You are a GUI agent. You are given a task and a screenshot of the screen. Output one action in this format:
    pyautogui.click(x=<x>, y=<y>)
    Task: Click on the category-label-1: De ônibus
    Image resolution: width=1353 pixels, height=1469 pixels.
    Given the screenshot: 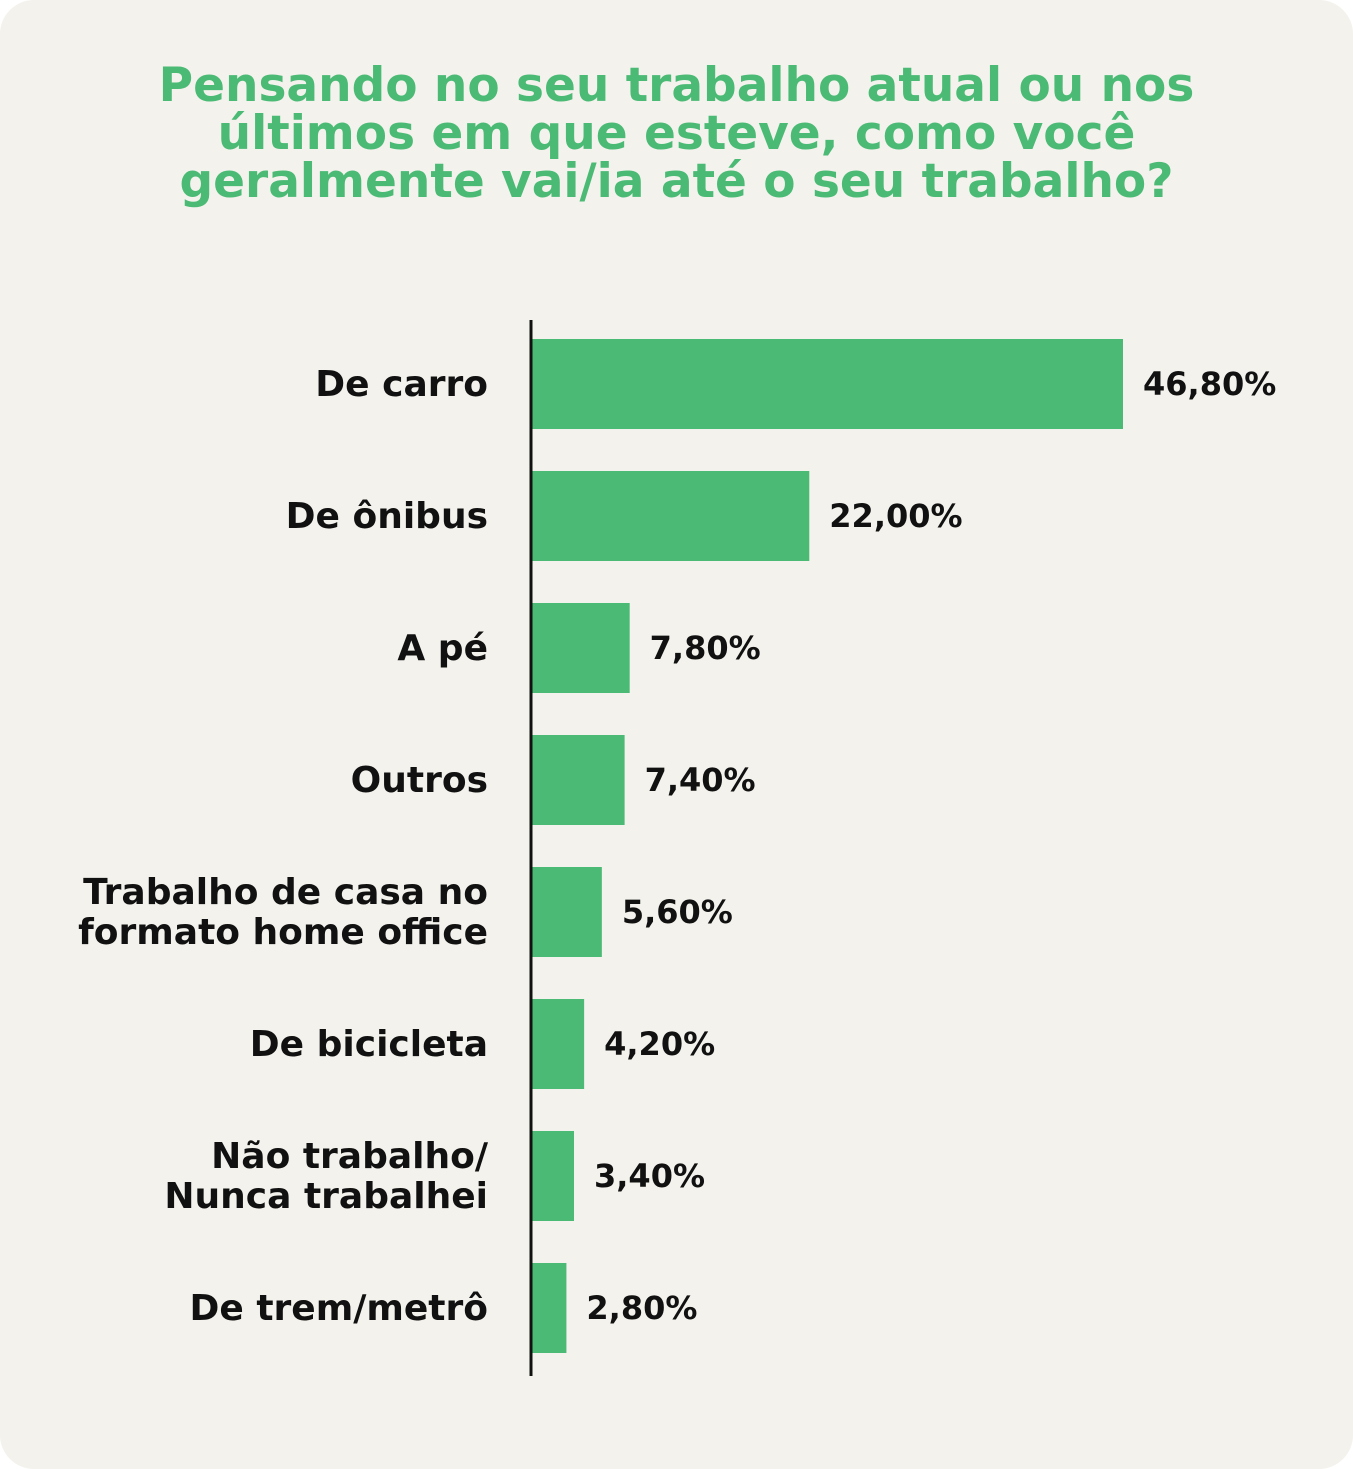 What is the action you would take?
    pyautogui.click(x=387, y=516)
    